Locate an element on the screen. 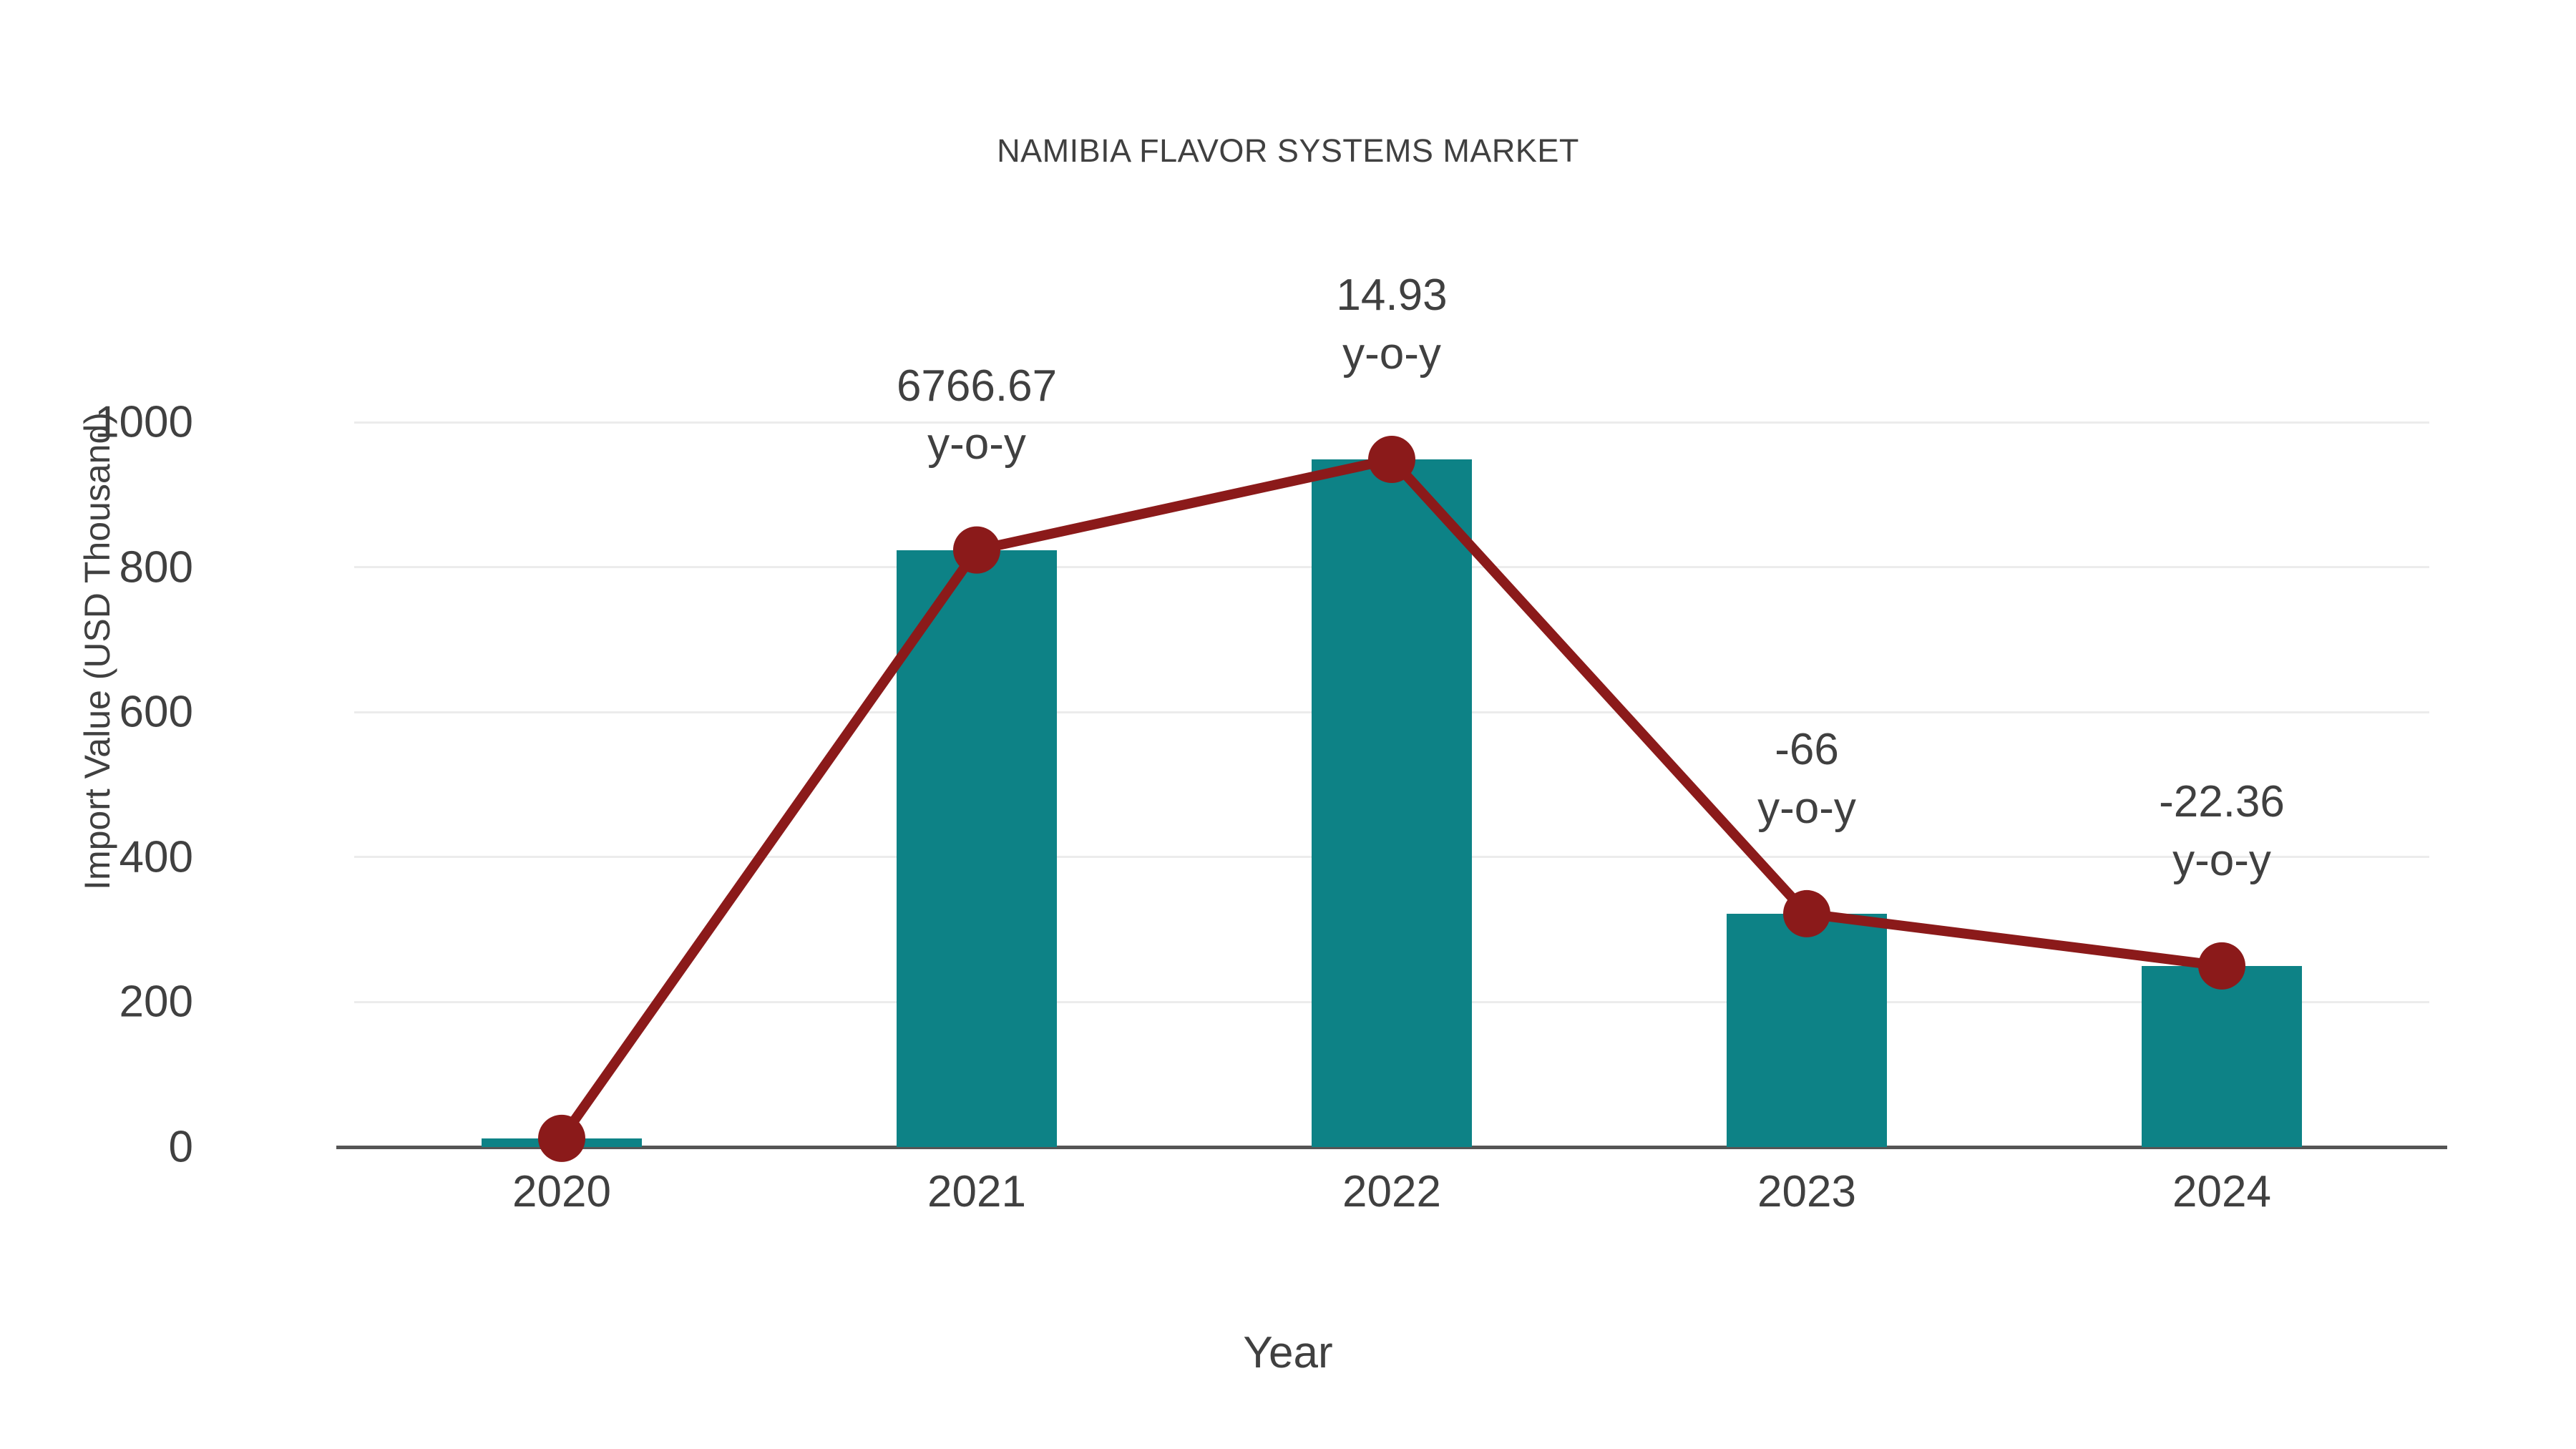  bar-2021 is located at coordinates (977, 848).